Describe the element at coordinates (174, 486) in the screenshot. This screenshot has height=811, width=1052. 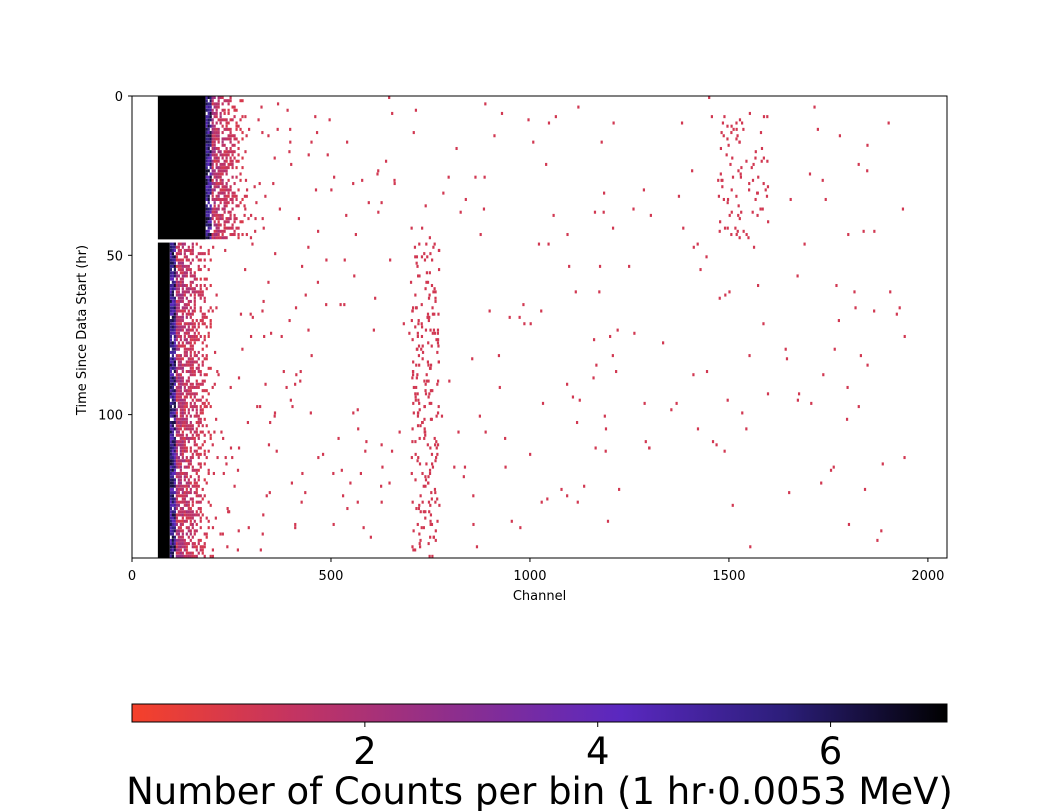
I see `heatmap-cell-1920` at that location.